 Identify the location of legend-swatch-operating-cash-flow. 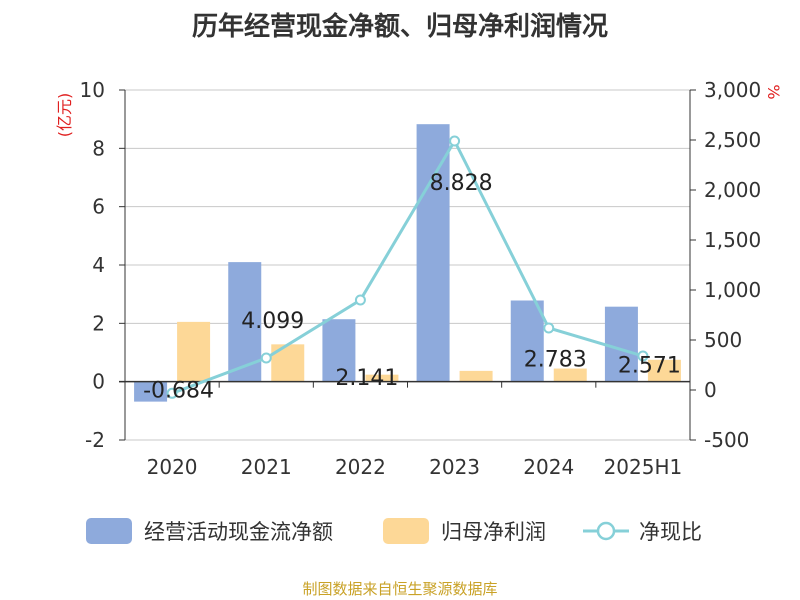
(109, 531).